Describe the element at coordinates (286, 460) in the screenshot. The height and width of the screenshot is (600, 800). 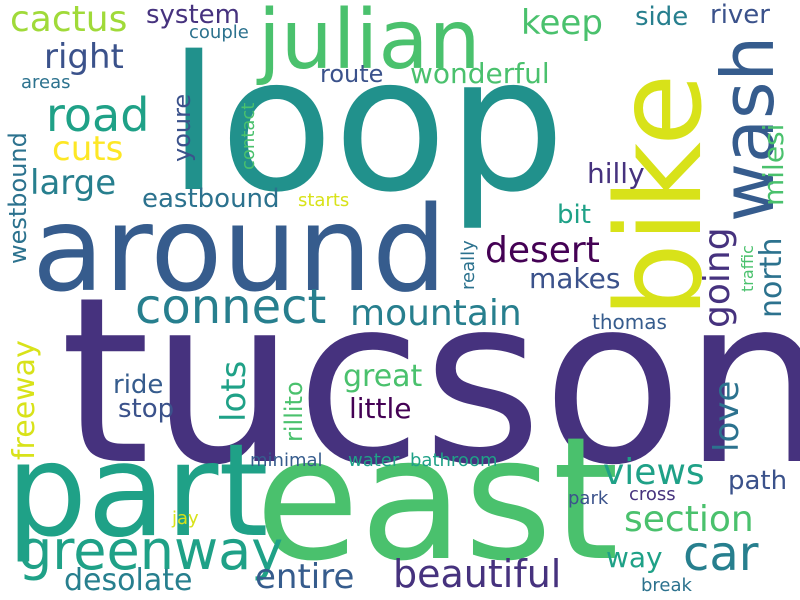
I see `word-minimal: minimal` at that location.